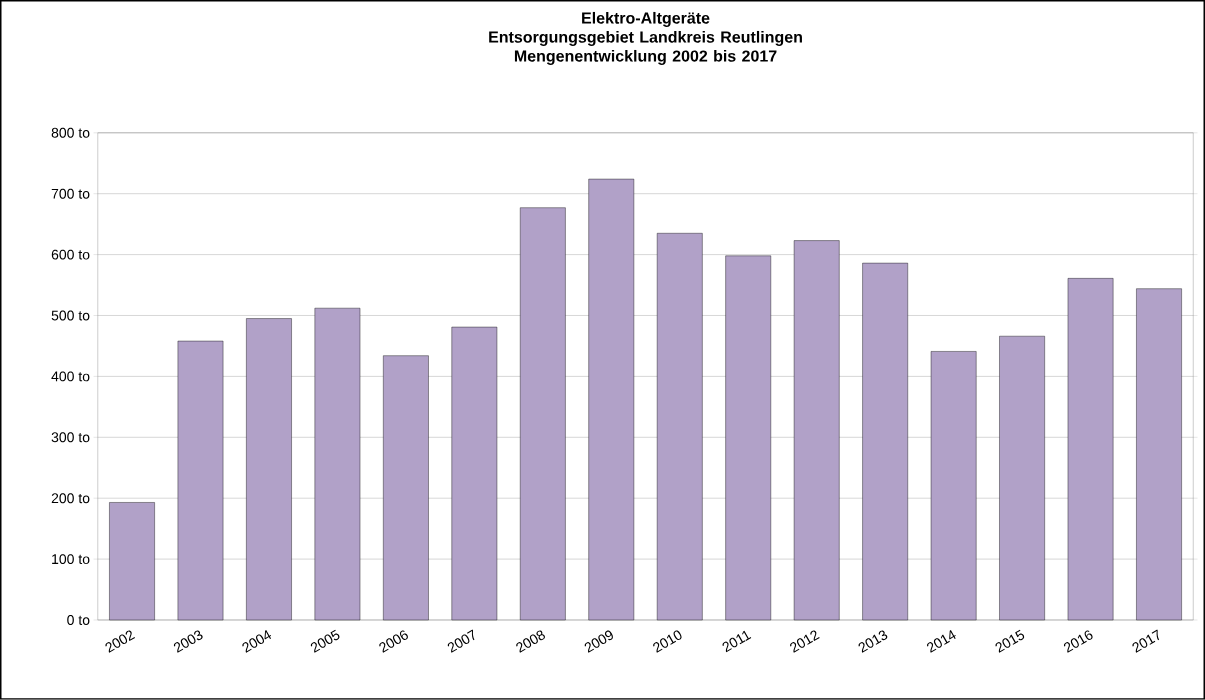 This screenshot has height=700, width=1205. What do you see at coordinates (646, 20) in the screenshot?
I see `chart-title: Elektro-Altgeräte` at bounding box center [646, 20].